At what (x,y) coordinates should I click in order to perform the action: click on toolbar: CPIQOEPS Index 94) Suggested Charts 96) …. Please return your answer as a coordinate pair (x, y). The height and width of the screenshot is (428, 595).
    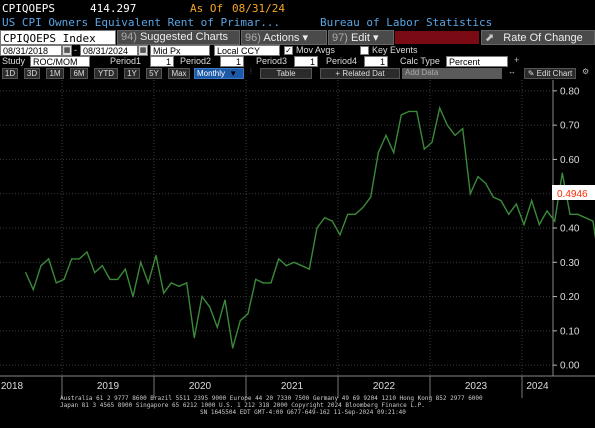
    Looking at the image, I should click on (297, 37).